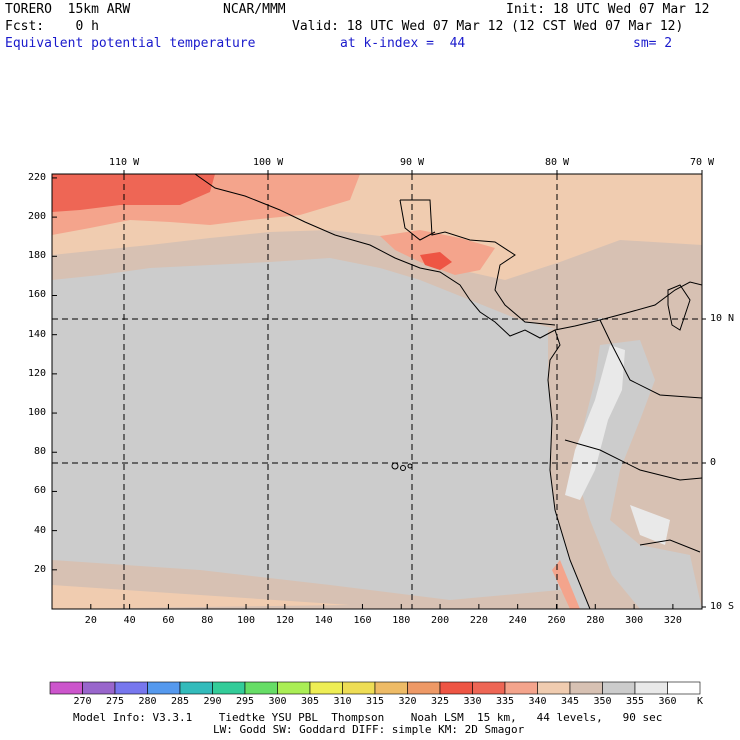 The image size is (740, 740). I want to click on y-tick-label: 180, so click(37, 256).